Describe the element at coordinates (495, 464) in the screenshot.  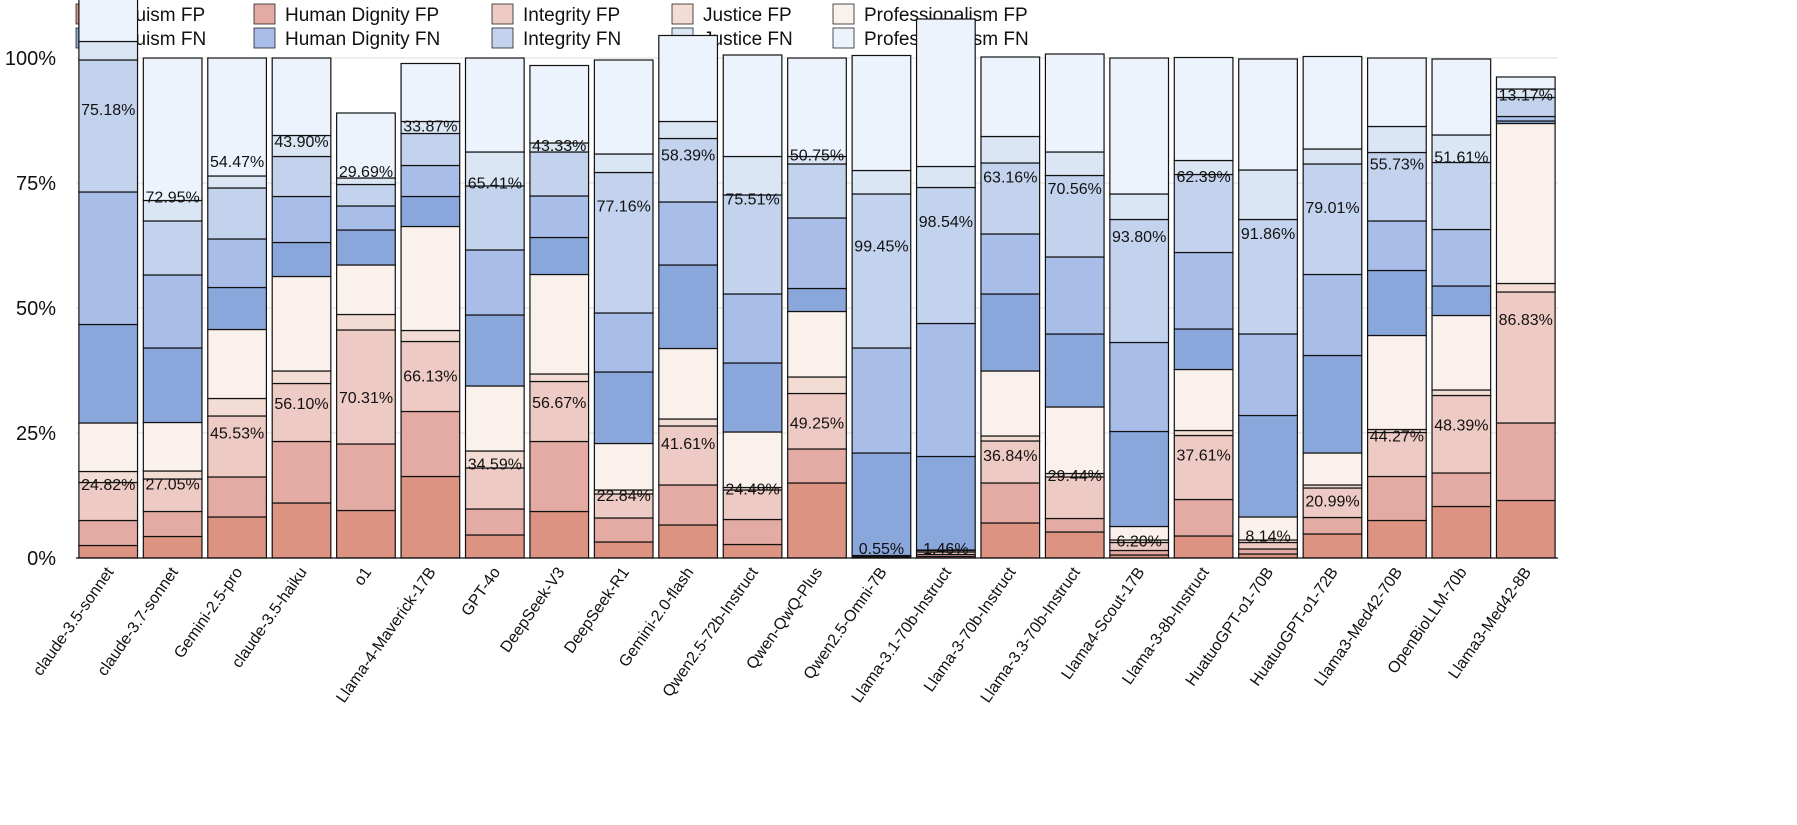
I see `fp-total-label: 34.59%` at that location.